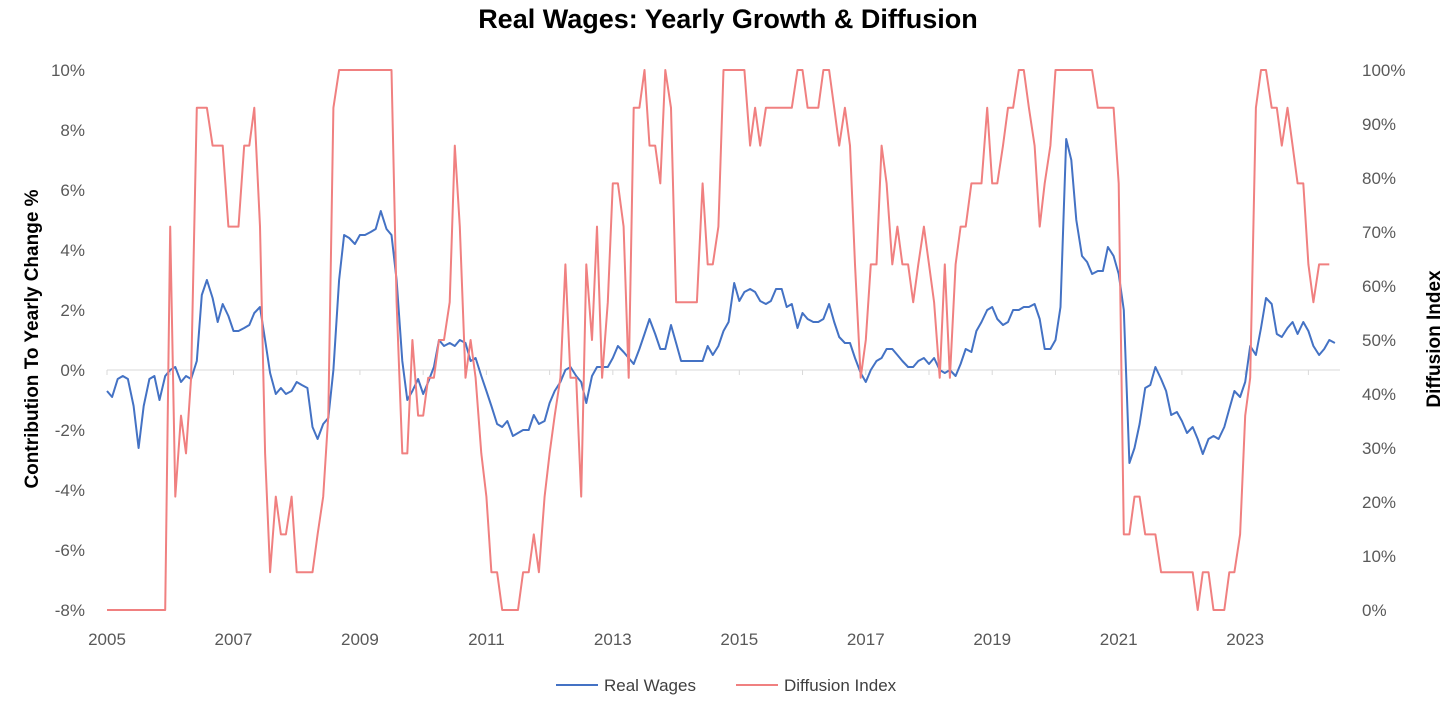 The image size is (1456, 703). What do you see at coordinates (70, 610) in the screenshot?
I see `y-left-tick-label: -8%` at bounding box center [70, 610].